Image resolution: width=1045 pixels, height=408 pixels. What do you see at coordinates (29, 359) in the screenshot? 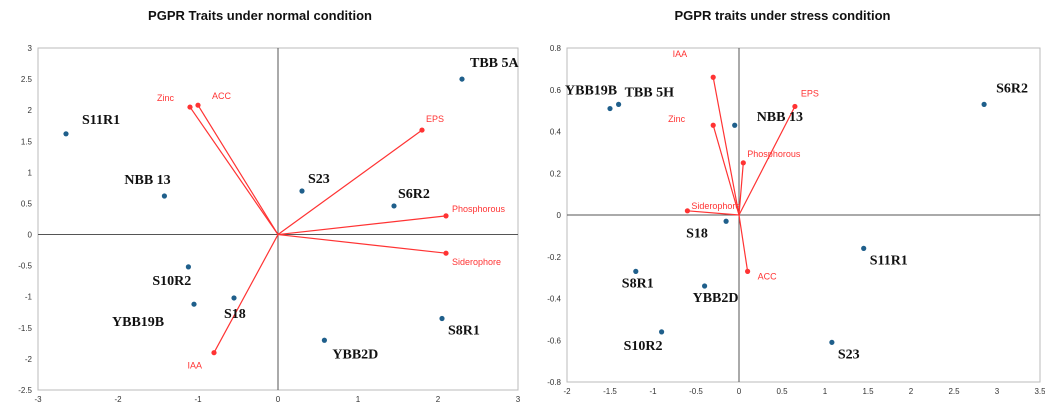
I see `y-tick-label: -2` at bounding box center [29, 359].